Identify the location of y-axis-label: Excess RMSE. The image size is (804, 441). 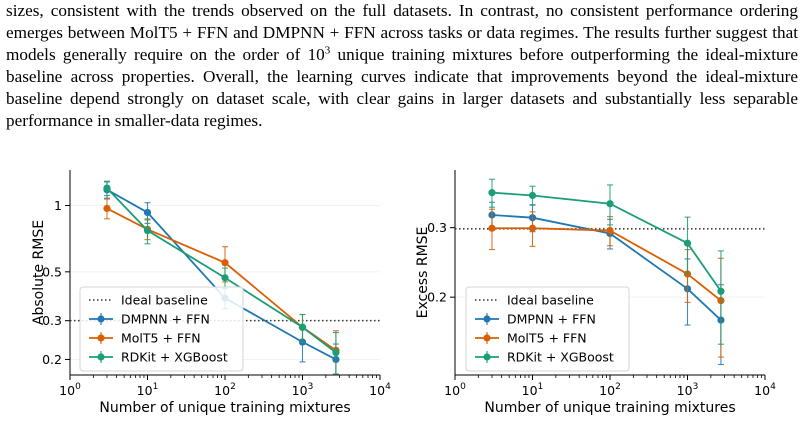
(423, 273).